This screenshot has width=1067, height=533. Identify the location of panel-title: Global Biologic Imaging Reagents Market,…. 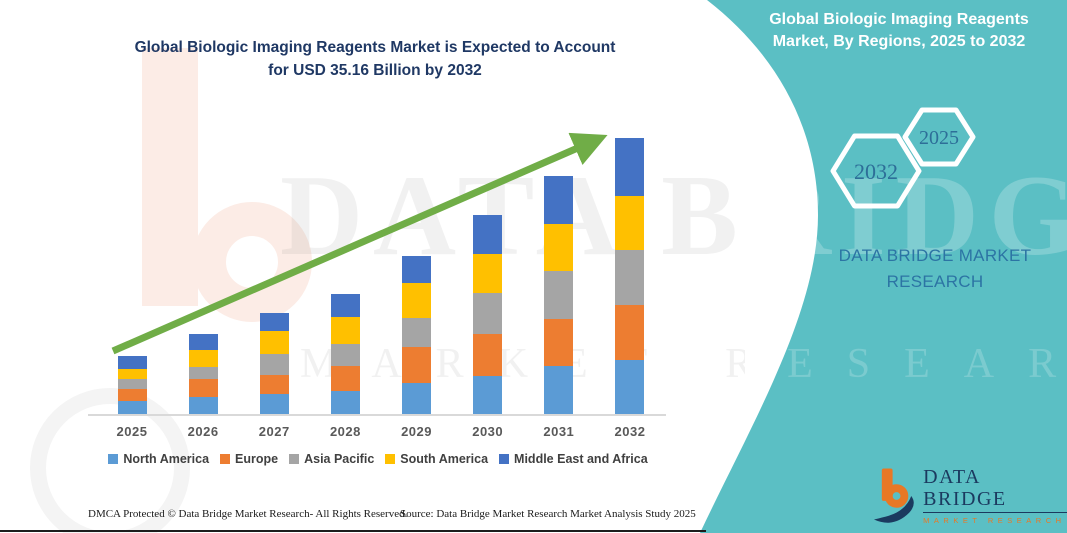
(899, 31).